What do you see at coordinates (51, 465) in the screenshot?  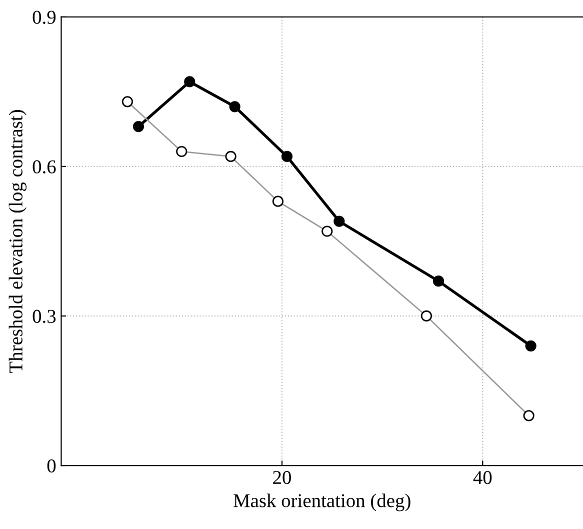 I see `y-tick-label: 0` at bounding box center [51, 465].